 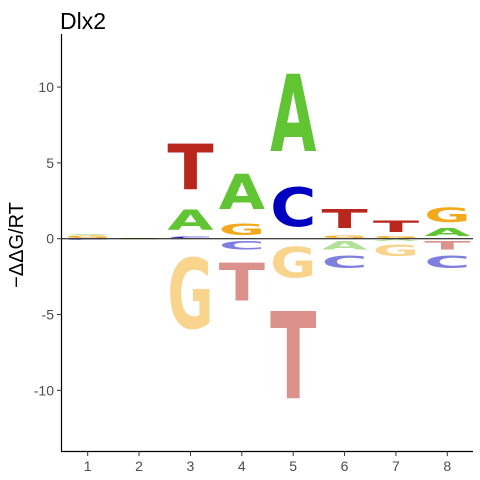 What do you see at coordinates (293, 466) in the screenshot?
I see `x-tick-label: 5` at bounding box center [293, 466].